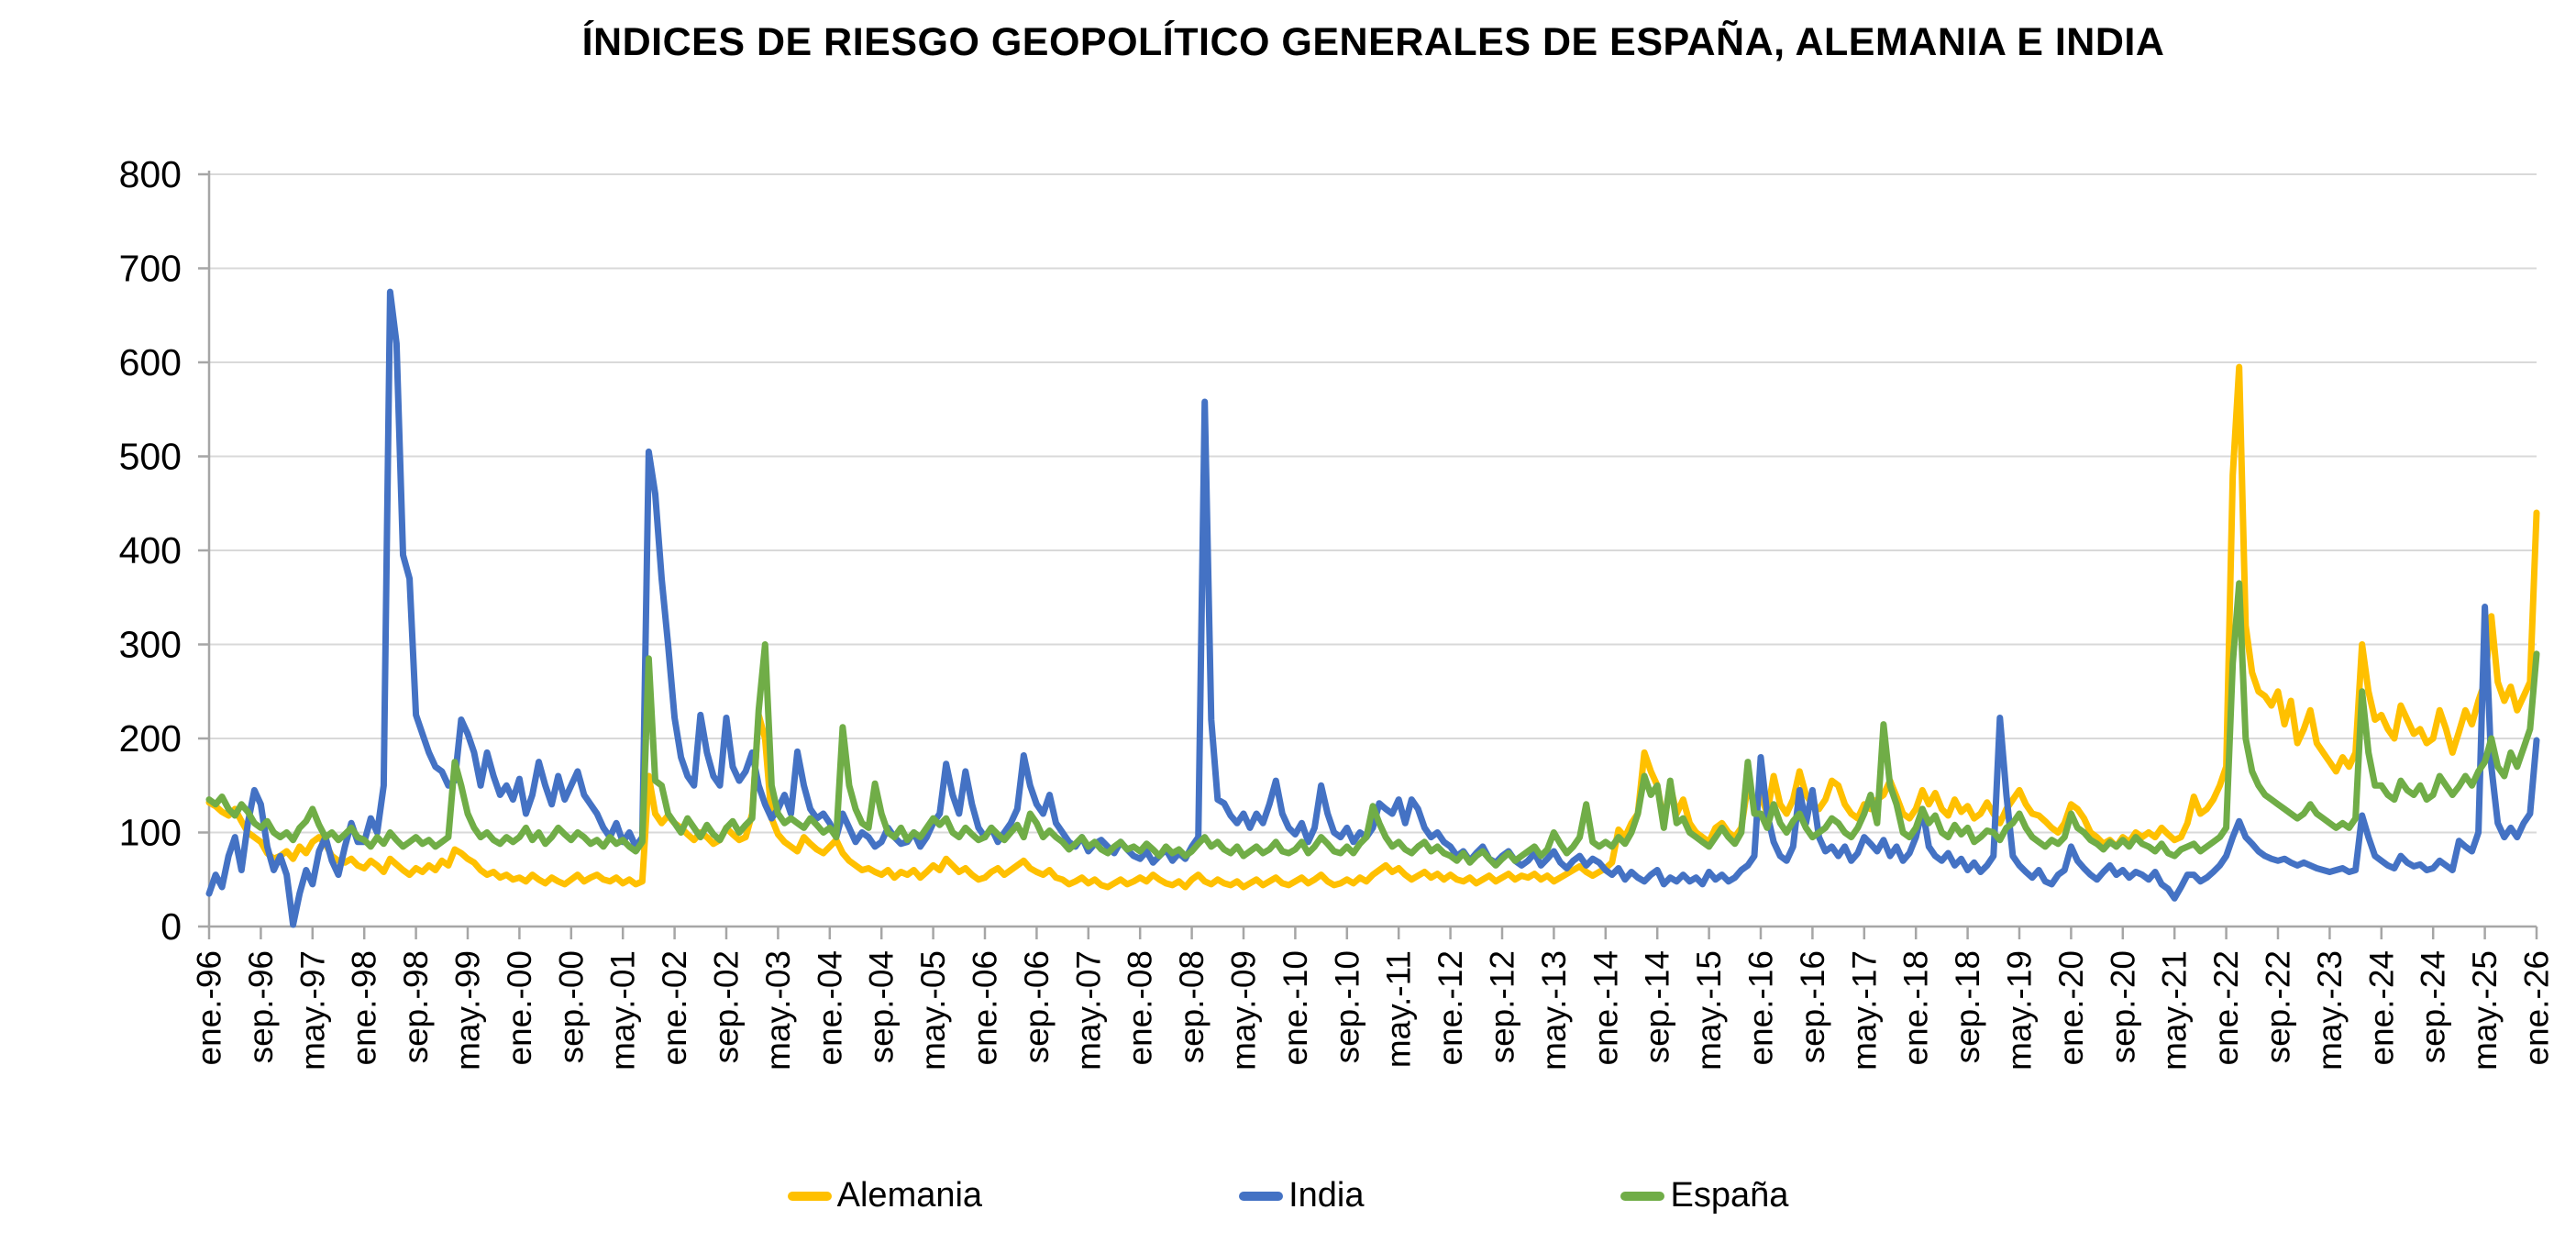 The image size is (2576, 1254). Describe the element at coordinates (468, 1010) in the screenshot. I see `x-tick-label: may.-99` at that location.